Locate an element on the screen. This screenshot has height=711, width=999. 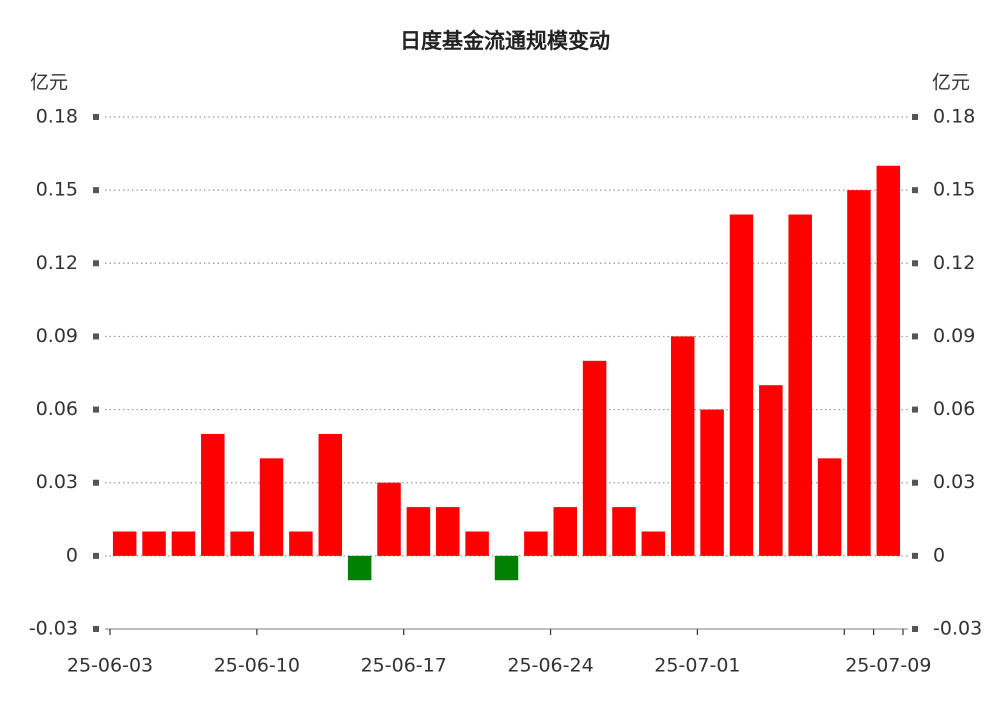
y-tick-label: 0.15 is located at coordinates (57, 190).